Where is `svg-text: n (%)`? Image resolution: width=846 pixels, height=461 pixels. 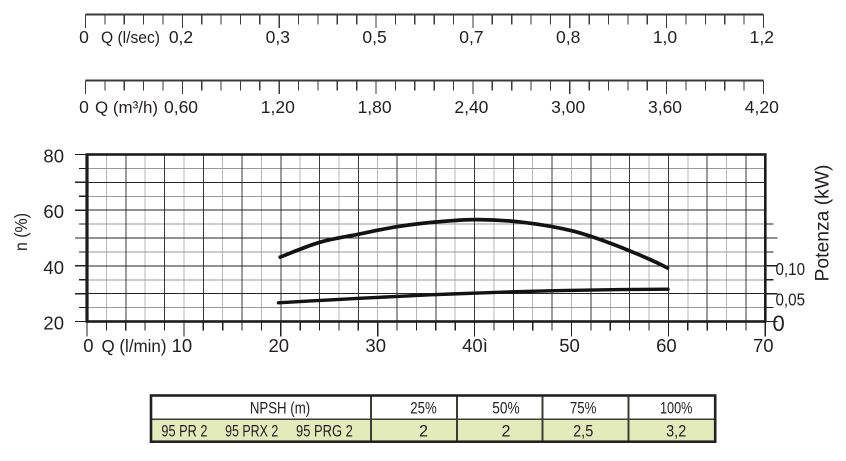 svg-text: n (%) is located at coordinates (21, 232).